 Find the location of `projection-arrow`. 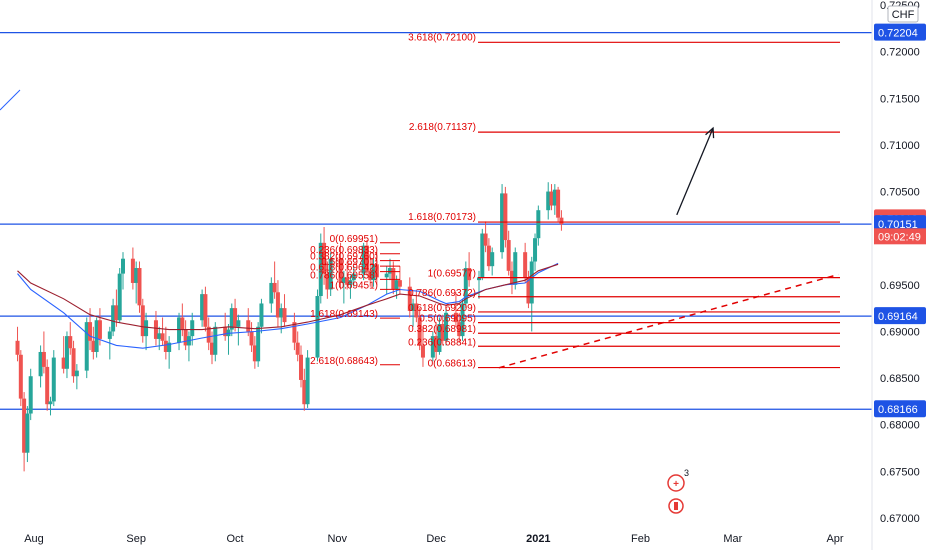

projection-arrow is located at coordinates (695, 171).